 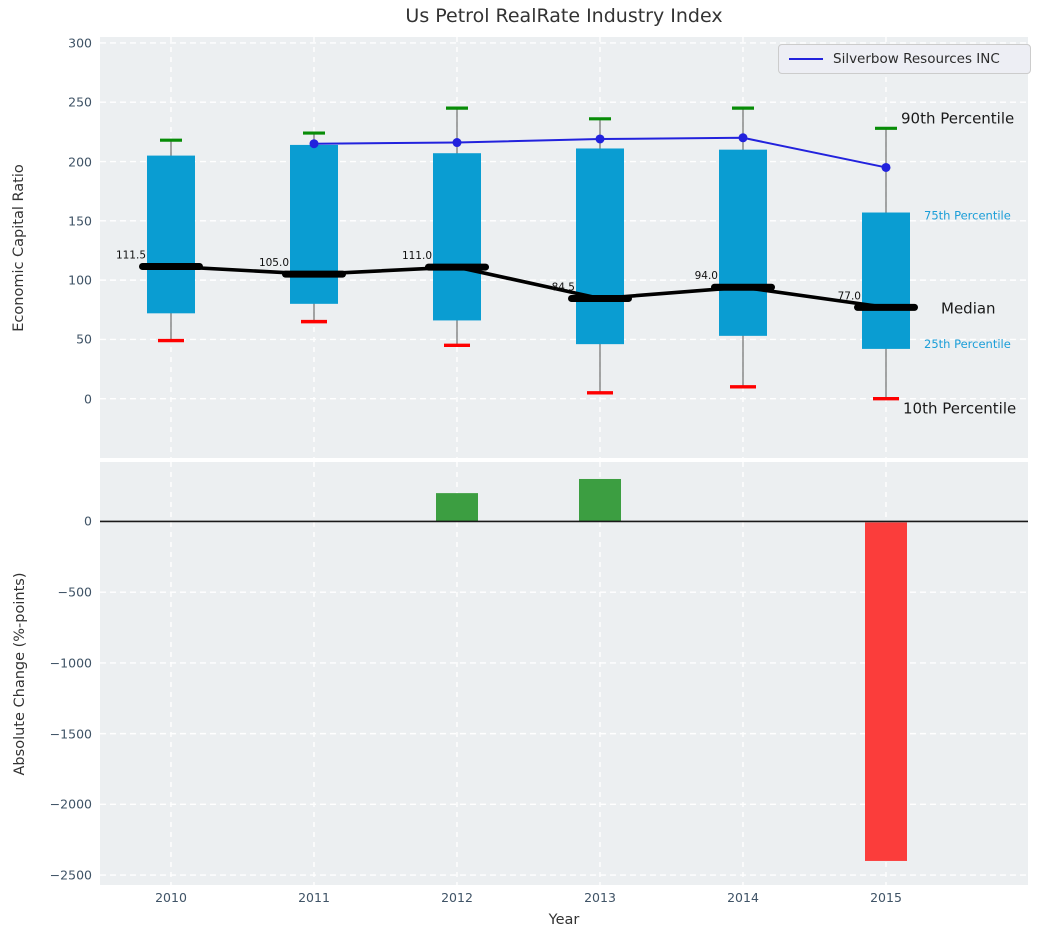 I want to click on iqr-box-2011, so click(x=314, y=224).